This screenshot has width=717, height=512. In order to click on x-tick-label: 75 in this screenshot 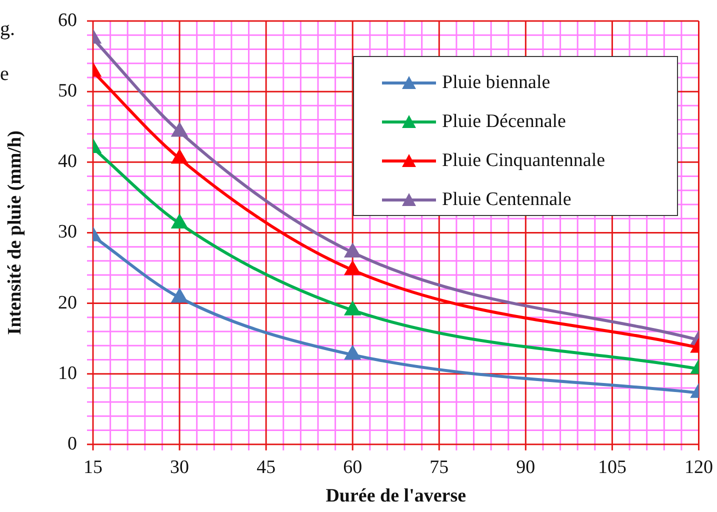, I will do `click(439, 467)`.